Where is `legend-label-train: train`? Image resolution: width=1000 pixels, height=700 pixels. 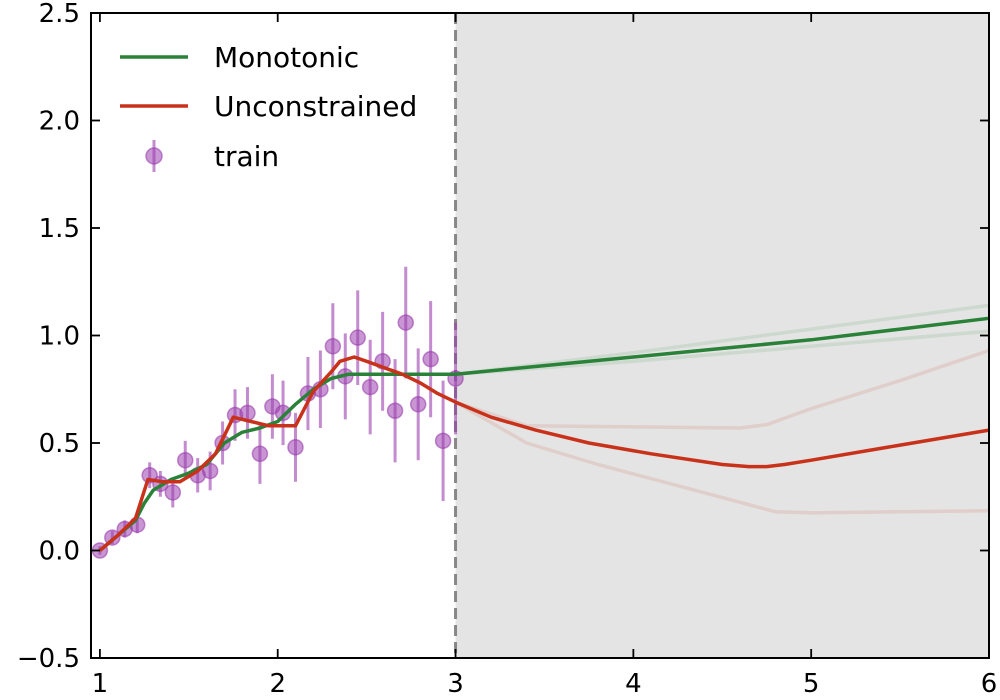 legend-label-train: train is located at coordinates (246, 156).